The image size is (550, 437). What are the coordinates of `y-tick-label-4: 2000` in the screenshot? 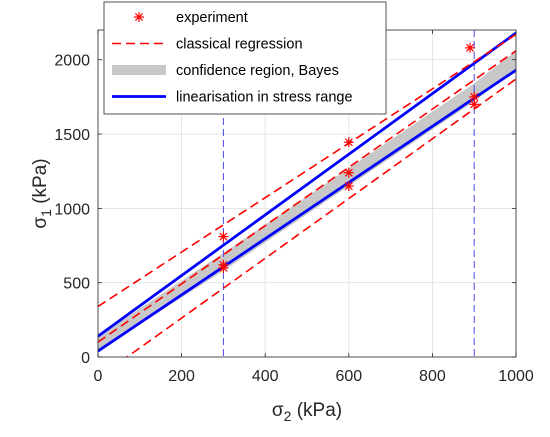 It's located at (72, 61).